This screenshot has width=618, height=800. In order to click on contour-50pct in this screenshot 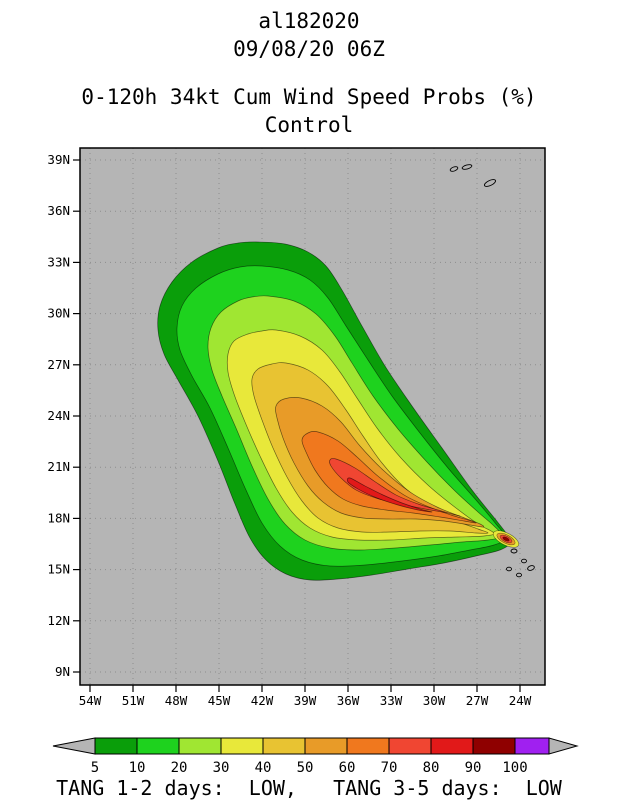, I will do `click(380, 462)`.